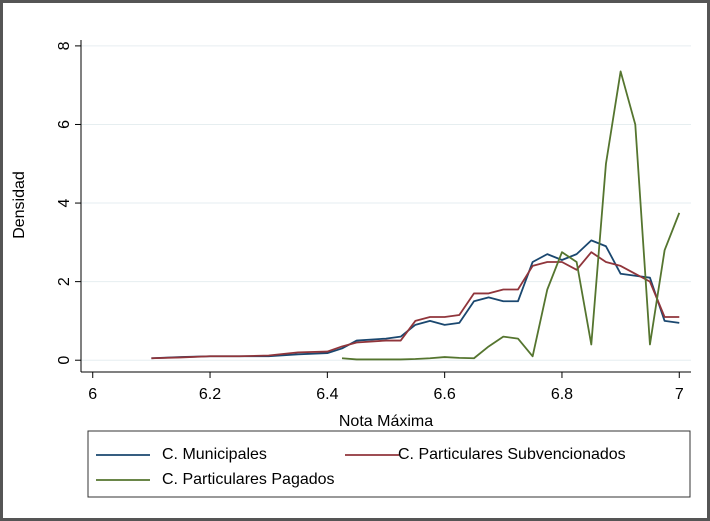 This screenshot has height=521, width=710. What do you see at coordinates (327, 394) in the screenshot?
I see `x-tick-label: 6.4` at bounding box center [327, 394].